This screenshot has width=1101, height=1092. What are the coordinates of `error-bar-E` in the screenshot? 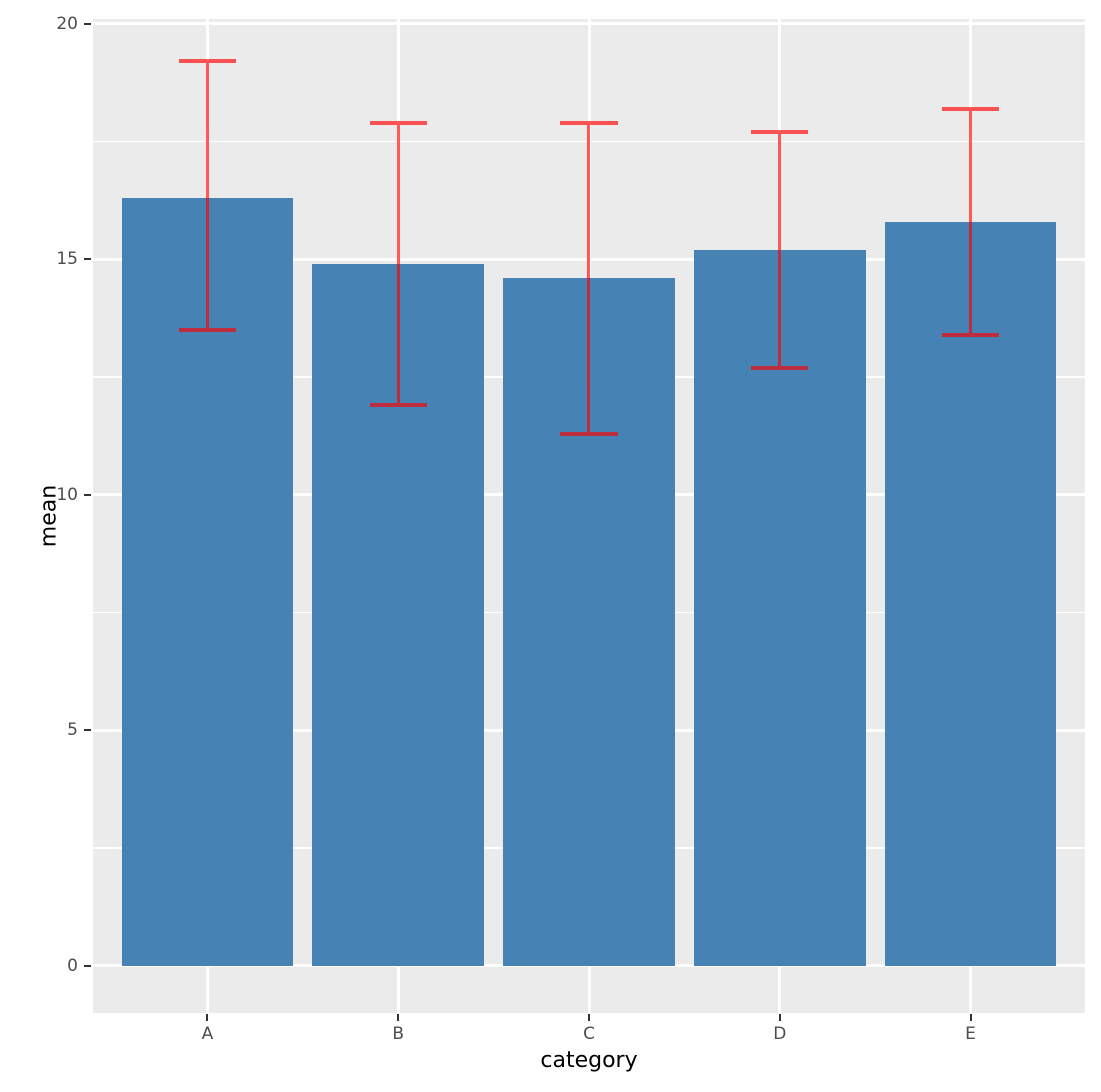 It's located at (970, 221).